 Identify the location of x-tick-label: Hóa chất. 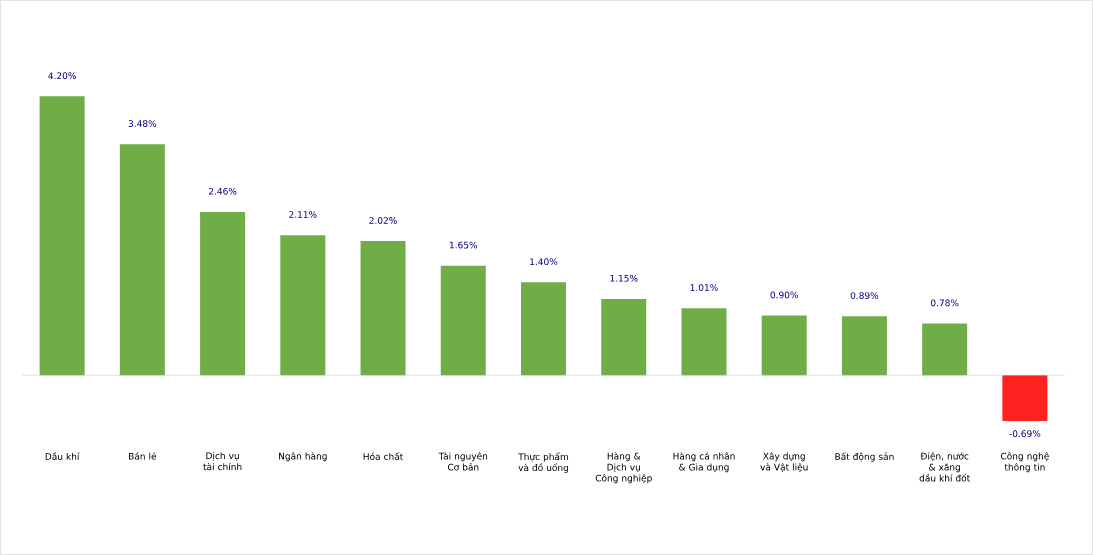
(383, 456).